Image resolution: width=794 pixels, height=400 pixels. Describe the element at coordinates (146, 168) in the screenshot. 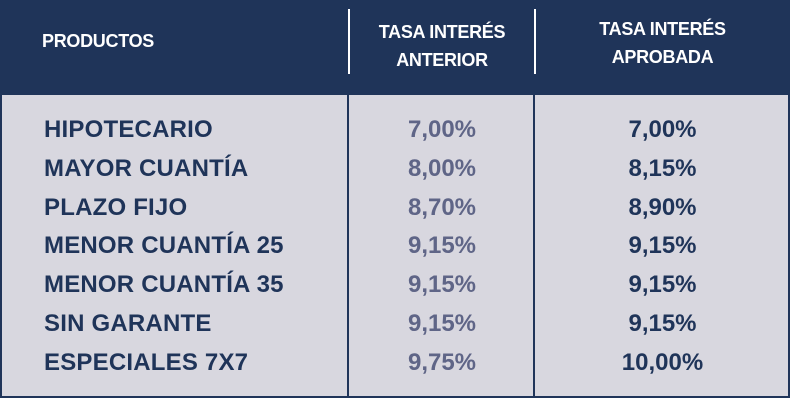

I see `product-name: MAYOR CUANTÍA` at that location.